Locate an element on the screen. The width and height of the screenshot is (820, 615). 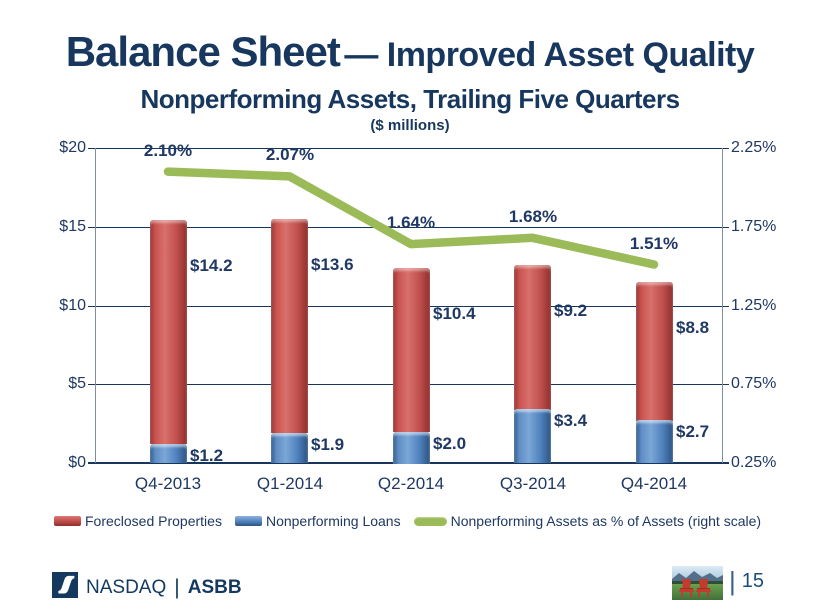
x-axis-category-label: Q4-2013 is located at coordinates (168, 483).